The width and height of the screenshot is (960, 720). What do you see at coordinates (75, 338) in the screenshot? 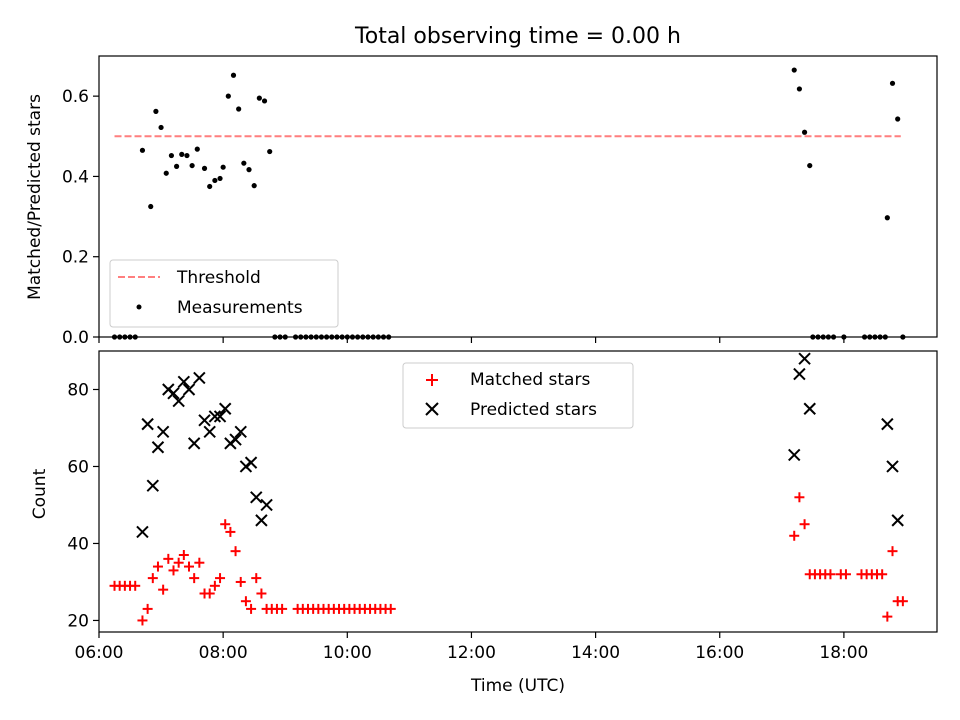
I see `top-y-tick-label-0: 0.0` at bounding box center [75, 338].